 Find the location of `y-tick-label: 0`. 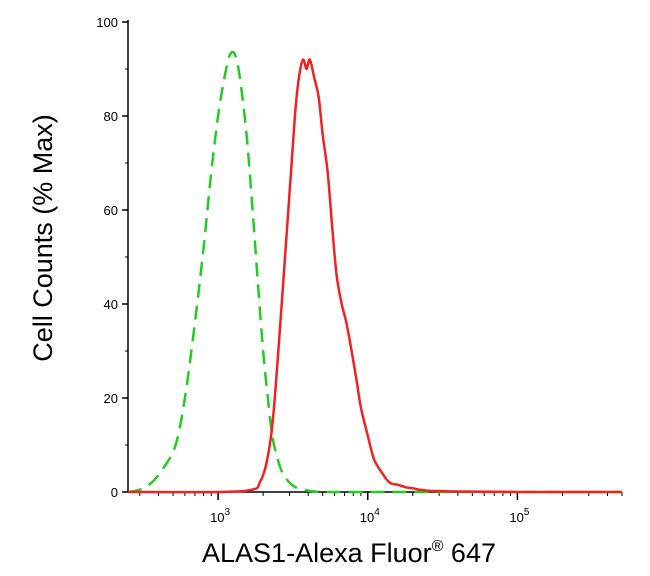

y-tick-label: 0 is located at coordinates (114, 492).